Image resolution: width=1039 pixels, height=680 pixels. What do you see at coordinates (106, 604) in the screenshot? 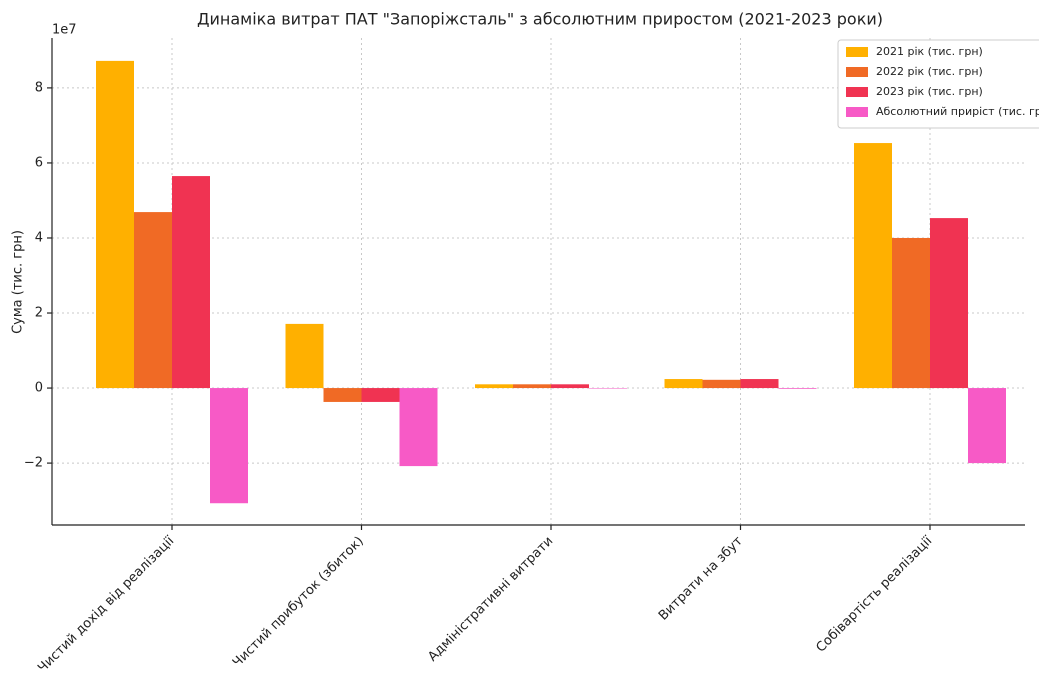
I see `x-tick-label: Чистий дохід від реалізації` at bounding box center [106, 604].